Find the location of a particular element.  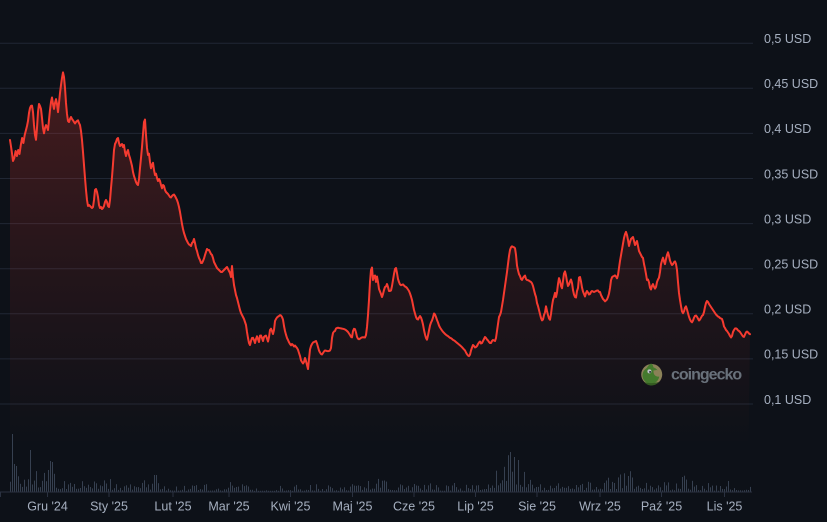

svg-text: Mar '25 is located at coordinates (228, 507).